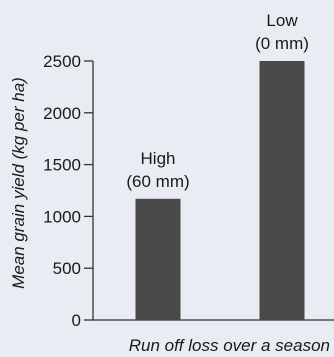  I want to click on y-tick-label: 1000, so click(62, 216).